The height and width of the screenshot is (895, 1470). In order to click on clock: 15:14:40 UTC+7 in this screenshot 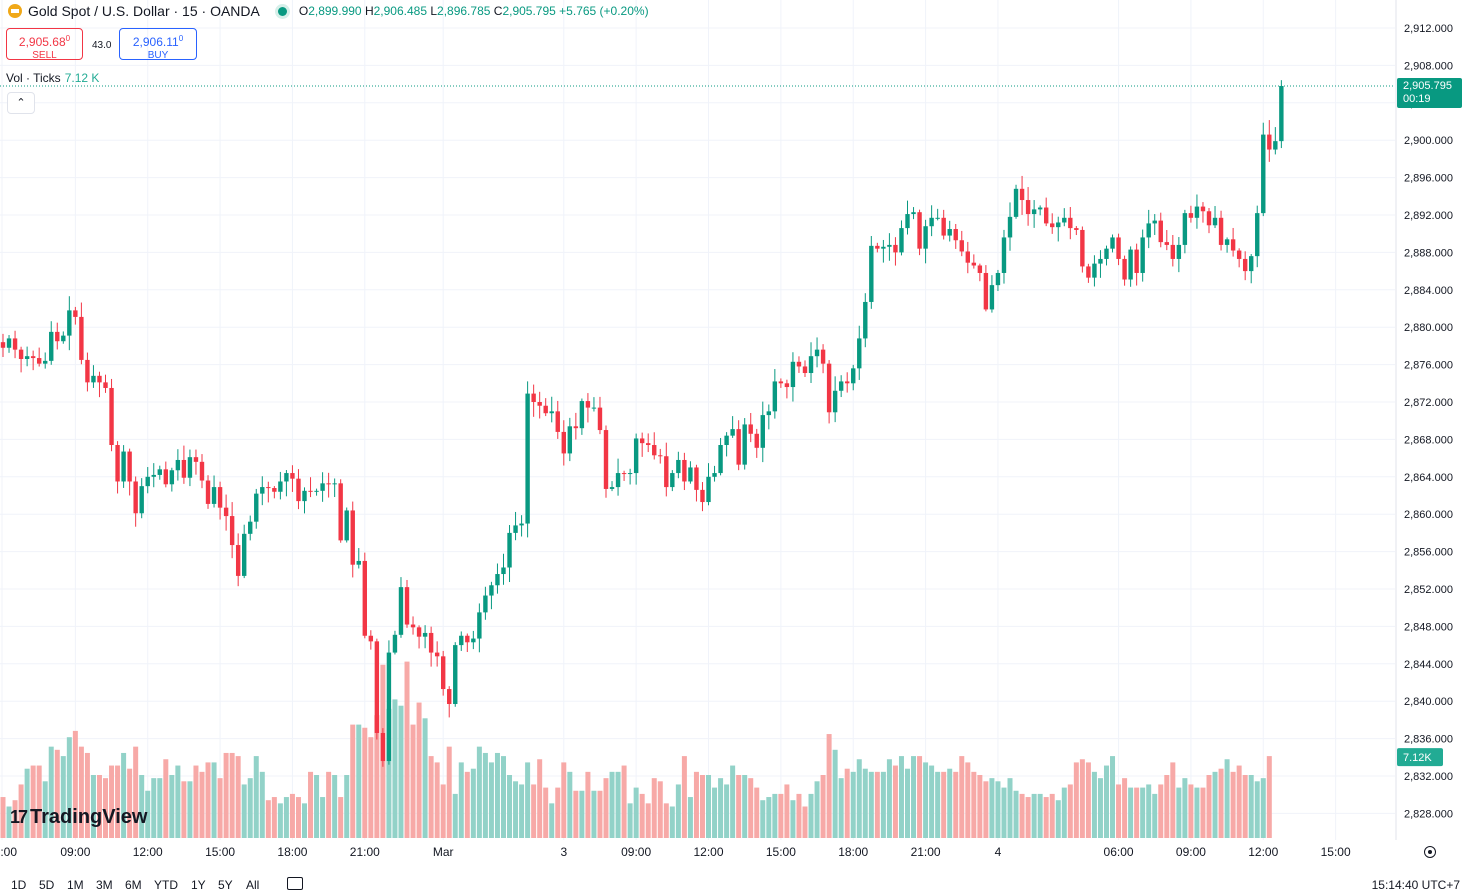, I will do `click(1415, 885)`.